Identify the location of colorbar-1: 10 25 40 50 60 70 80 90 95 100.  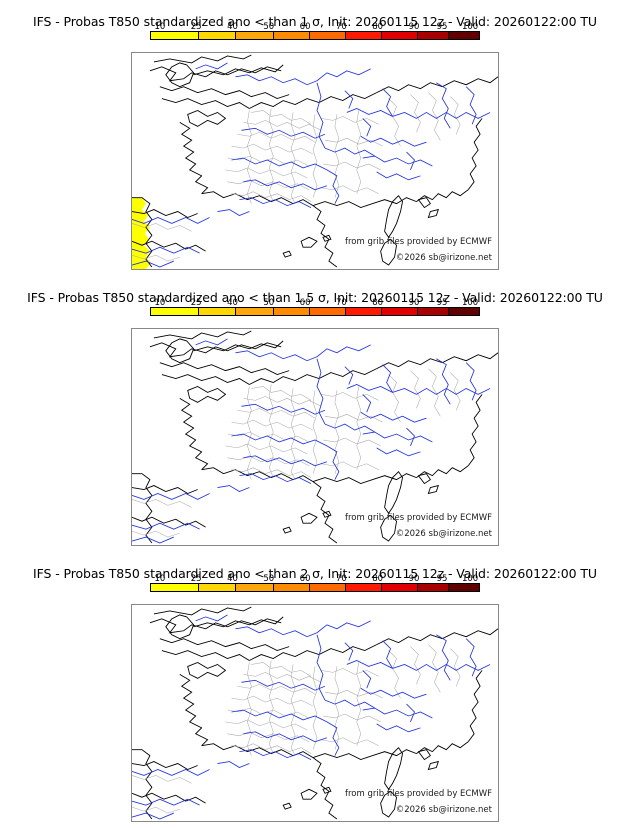
(315, 31).